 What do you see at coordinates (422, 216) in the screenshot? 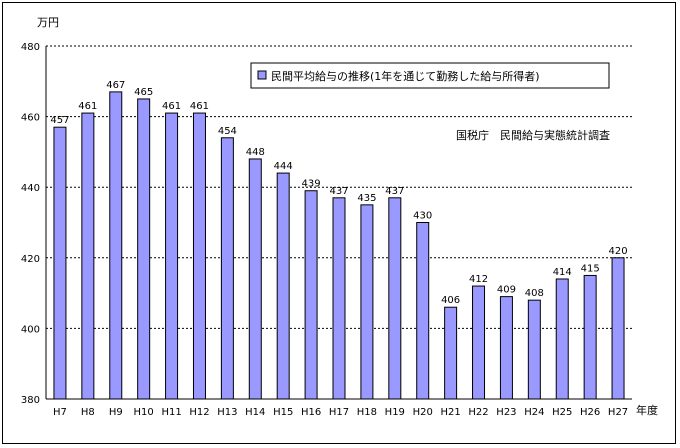
I see `data-label-H20: 430` at bounding box center [422, 216].